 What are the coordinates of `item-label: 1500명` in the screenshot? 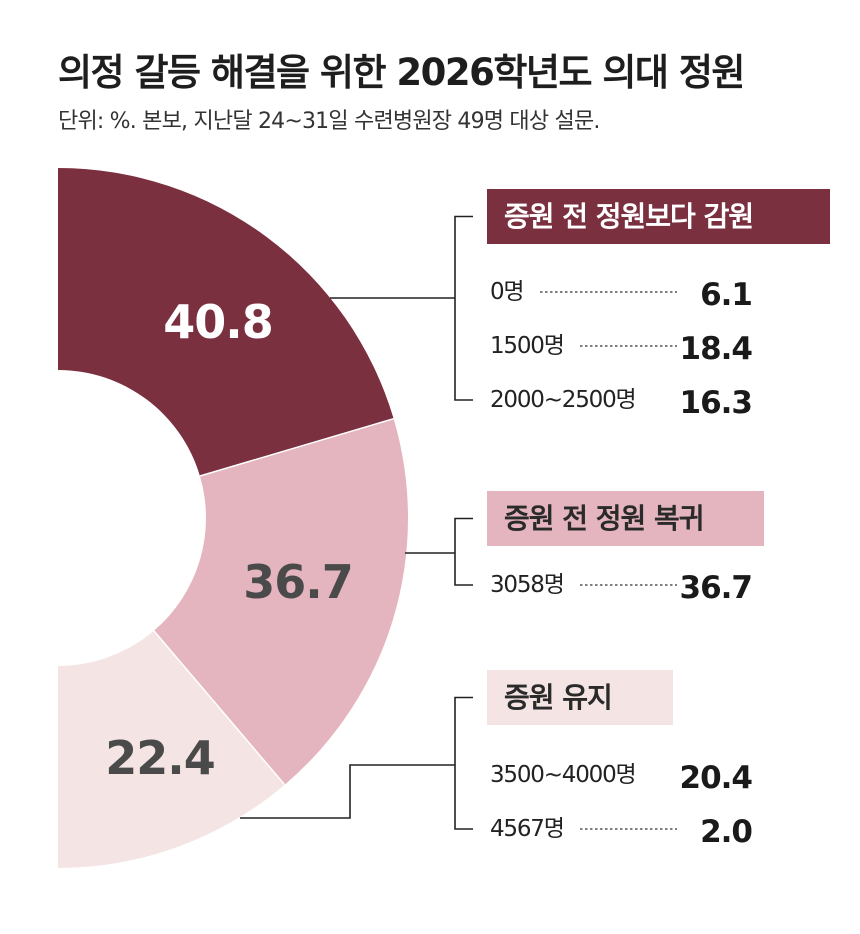 It's located at (527, 346).